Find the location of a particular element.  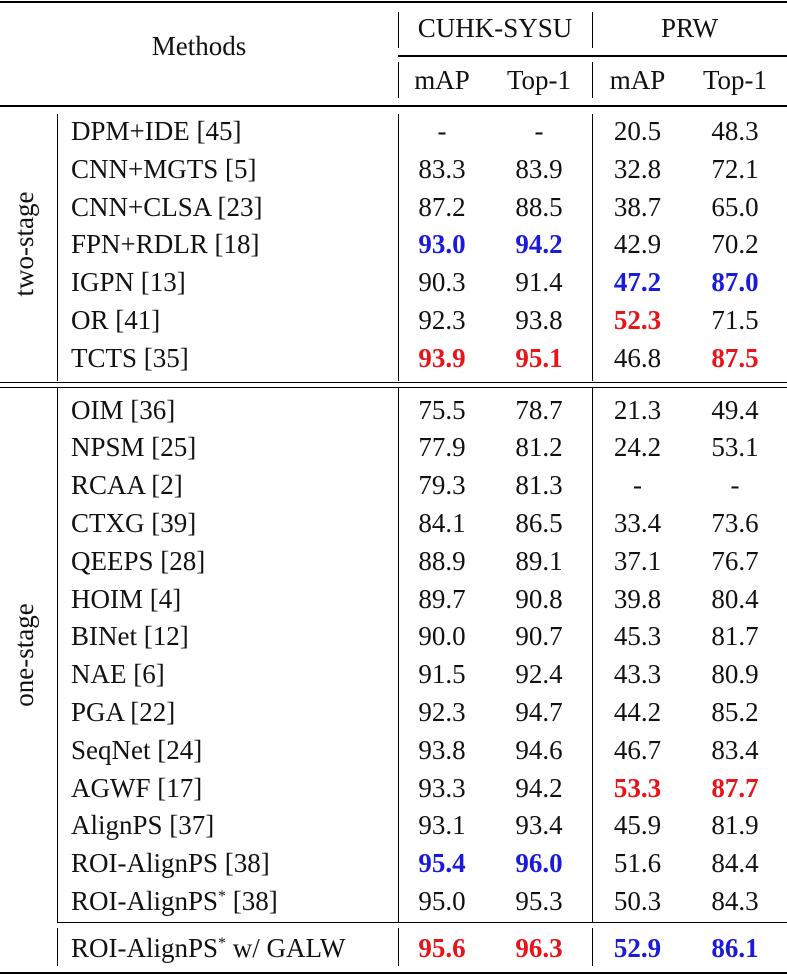

metric-value: 72.1 is located at coordinates (735, 168).